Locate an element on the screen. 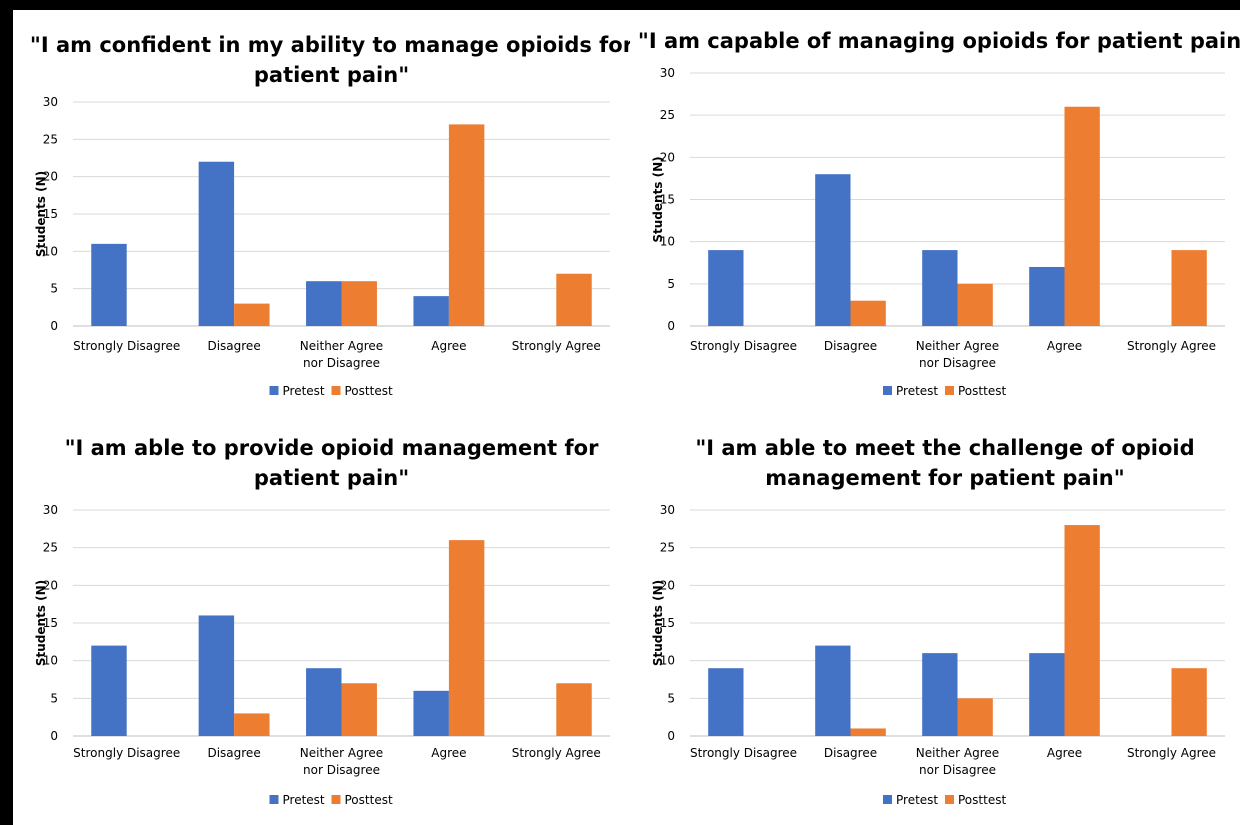 The height and width of the screenshot is (825, 1240). divider-top is located at coordinates (620, 5).